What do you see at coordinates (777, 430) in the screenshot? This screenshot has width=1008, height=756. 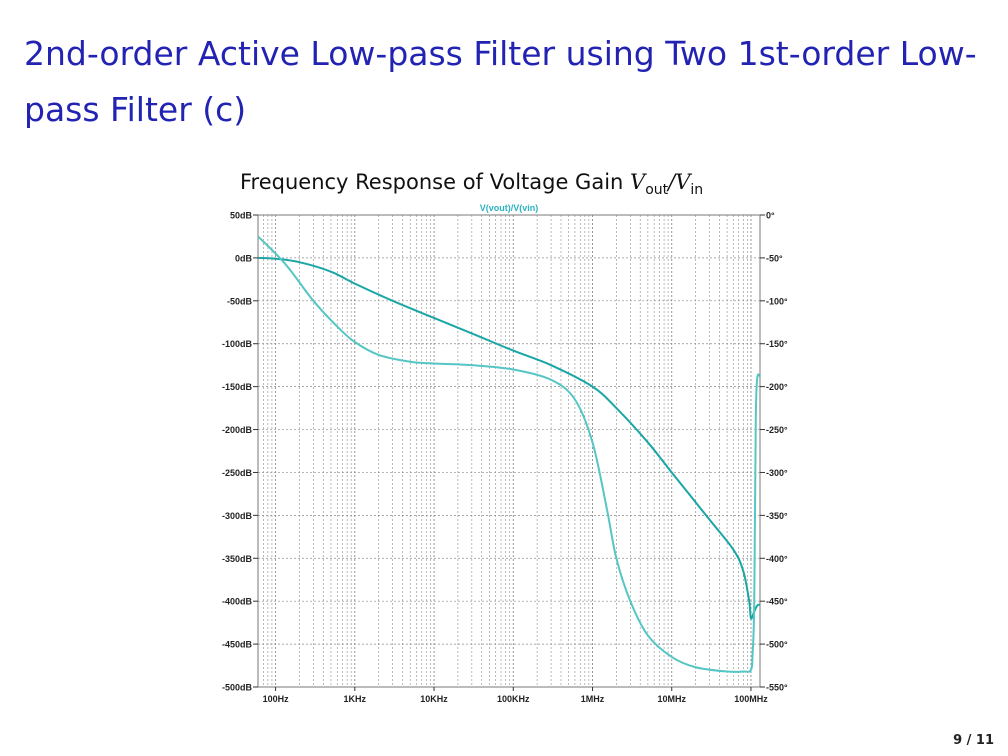 I see `y-right-tick-label: -250°` at bounding box center [777, 430].